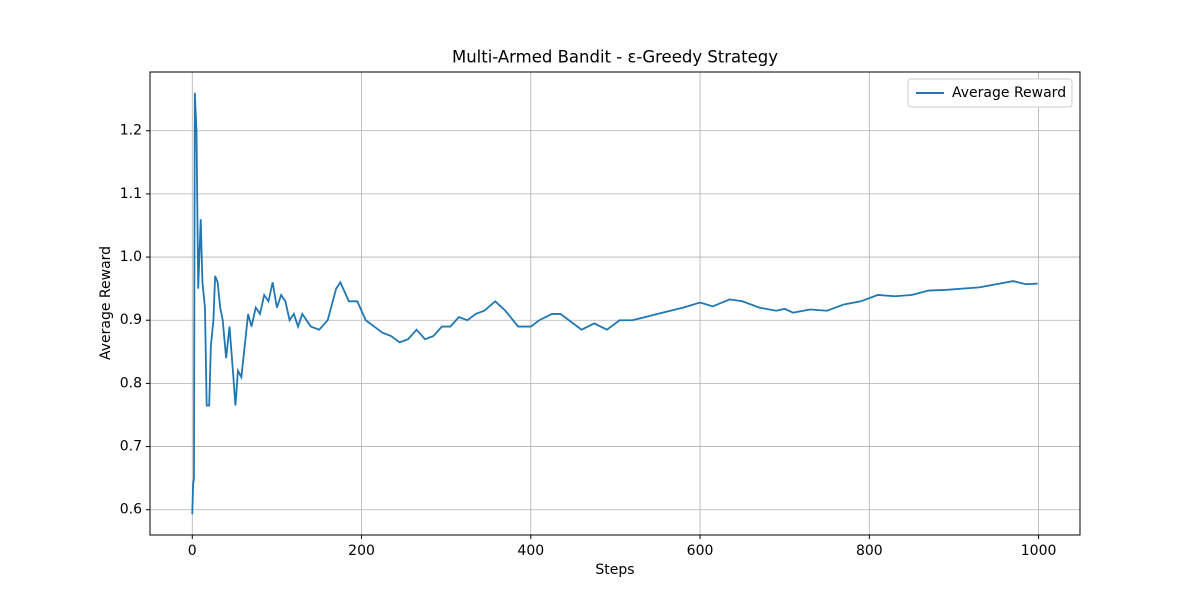 The width and height of the screenshot is (1200, 604). I want to click on x-tick-label: 800, so click(869, 551).